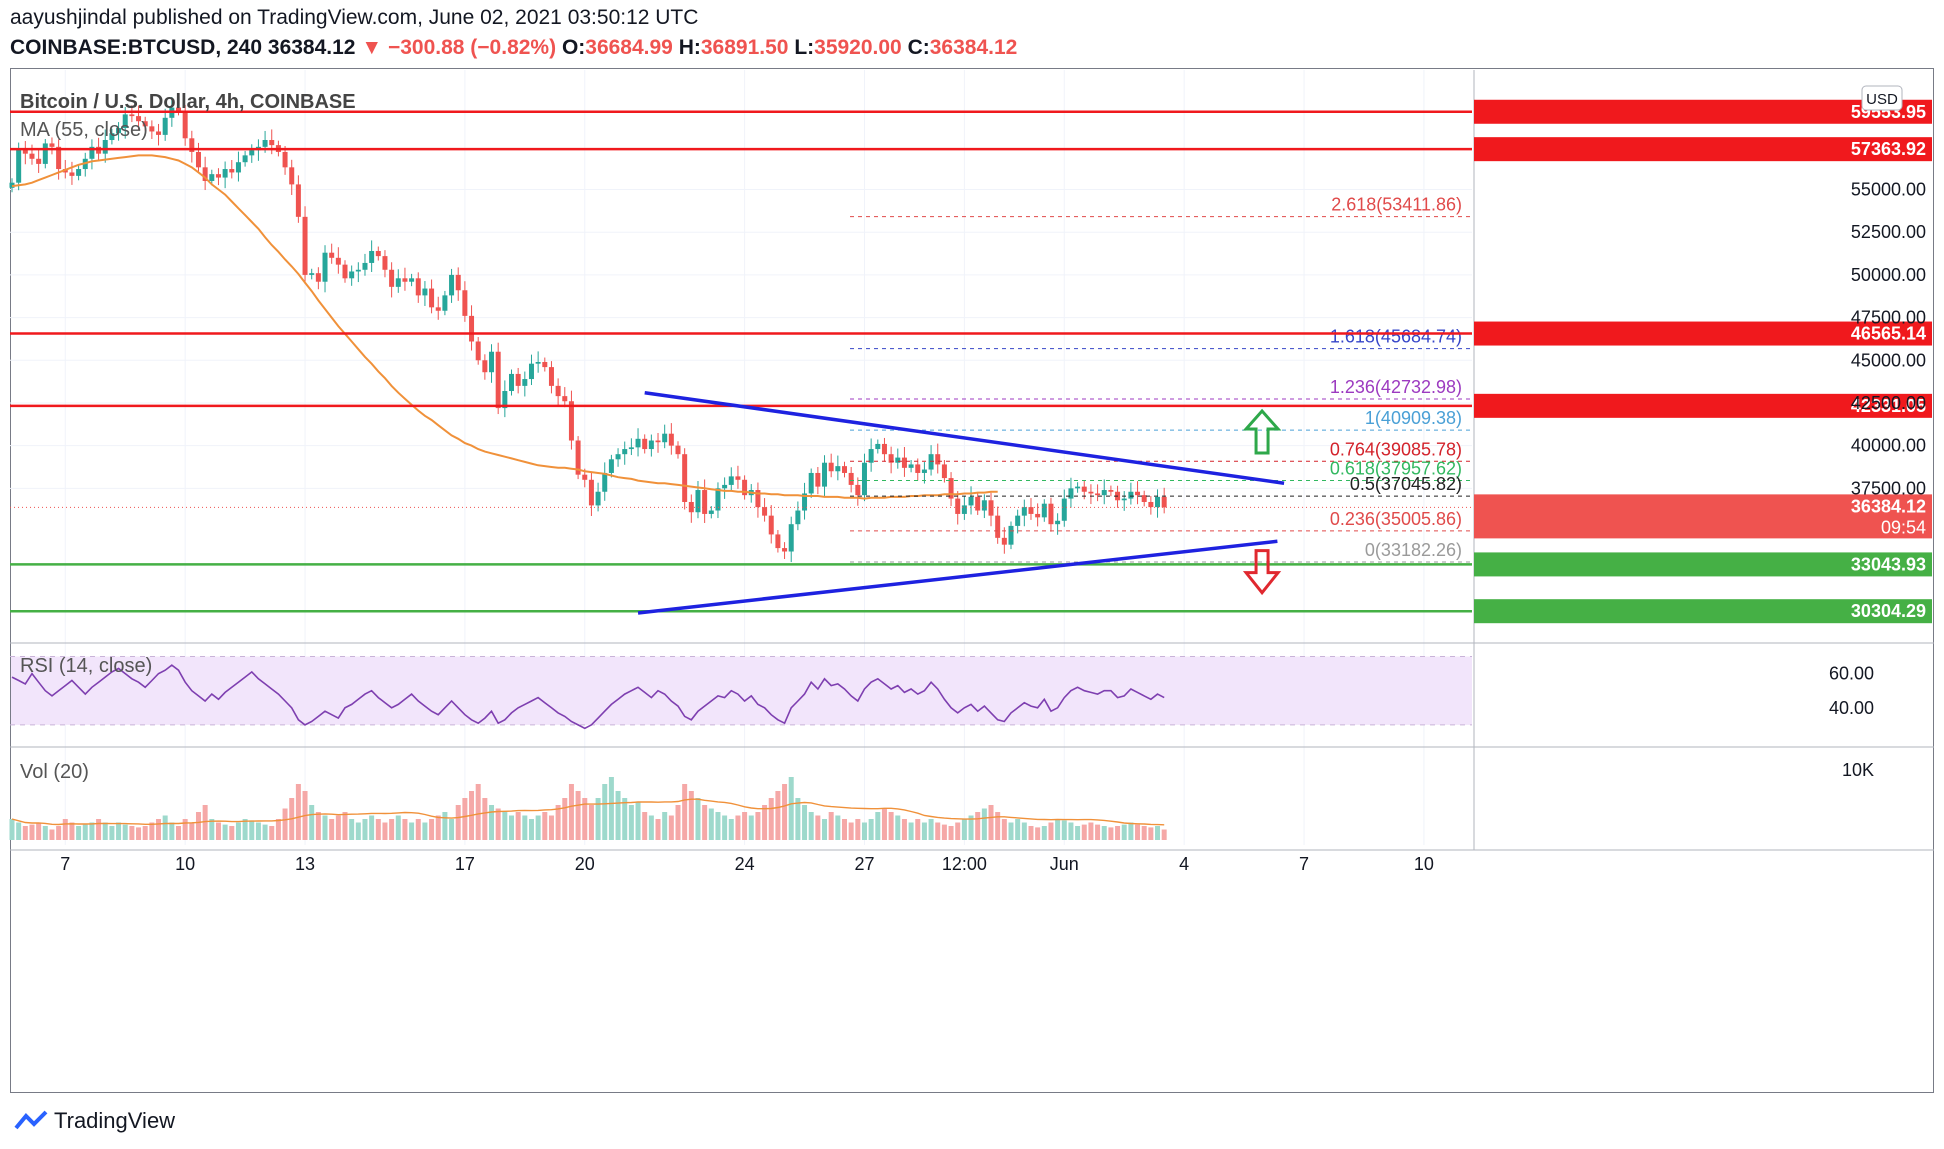 The width and height of the screenshot is (1944, 1149). I want to click on last-price-tag, so click(1703, 516).